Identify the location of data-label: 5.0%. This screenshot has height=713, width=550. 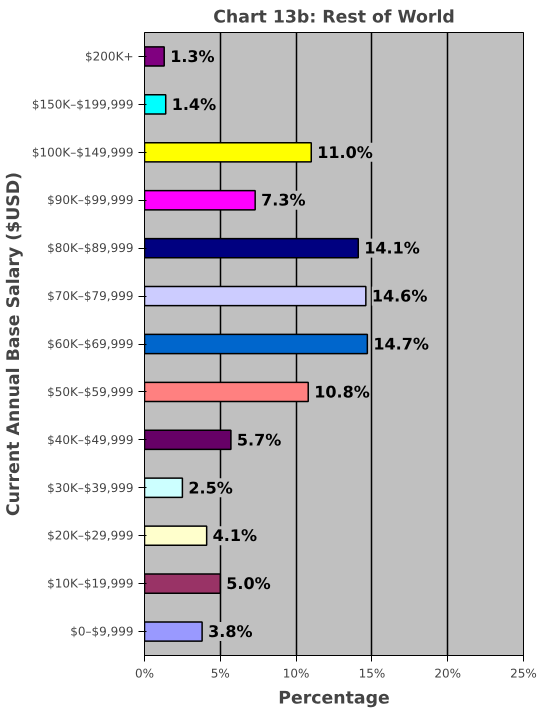
(248, 584).